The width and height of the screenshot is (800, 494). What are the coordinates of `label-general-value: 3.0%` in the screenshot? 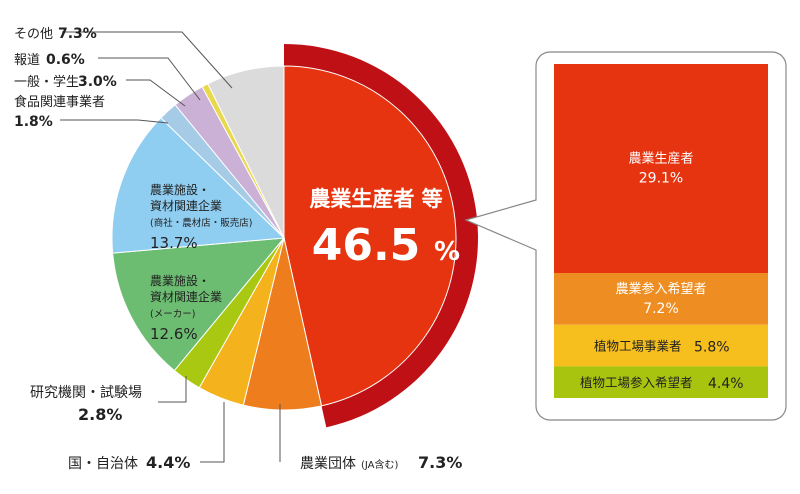 It's located at (97, 82).